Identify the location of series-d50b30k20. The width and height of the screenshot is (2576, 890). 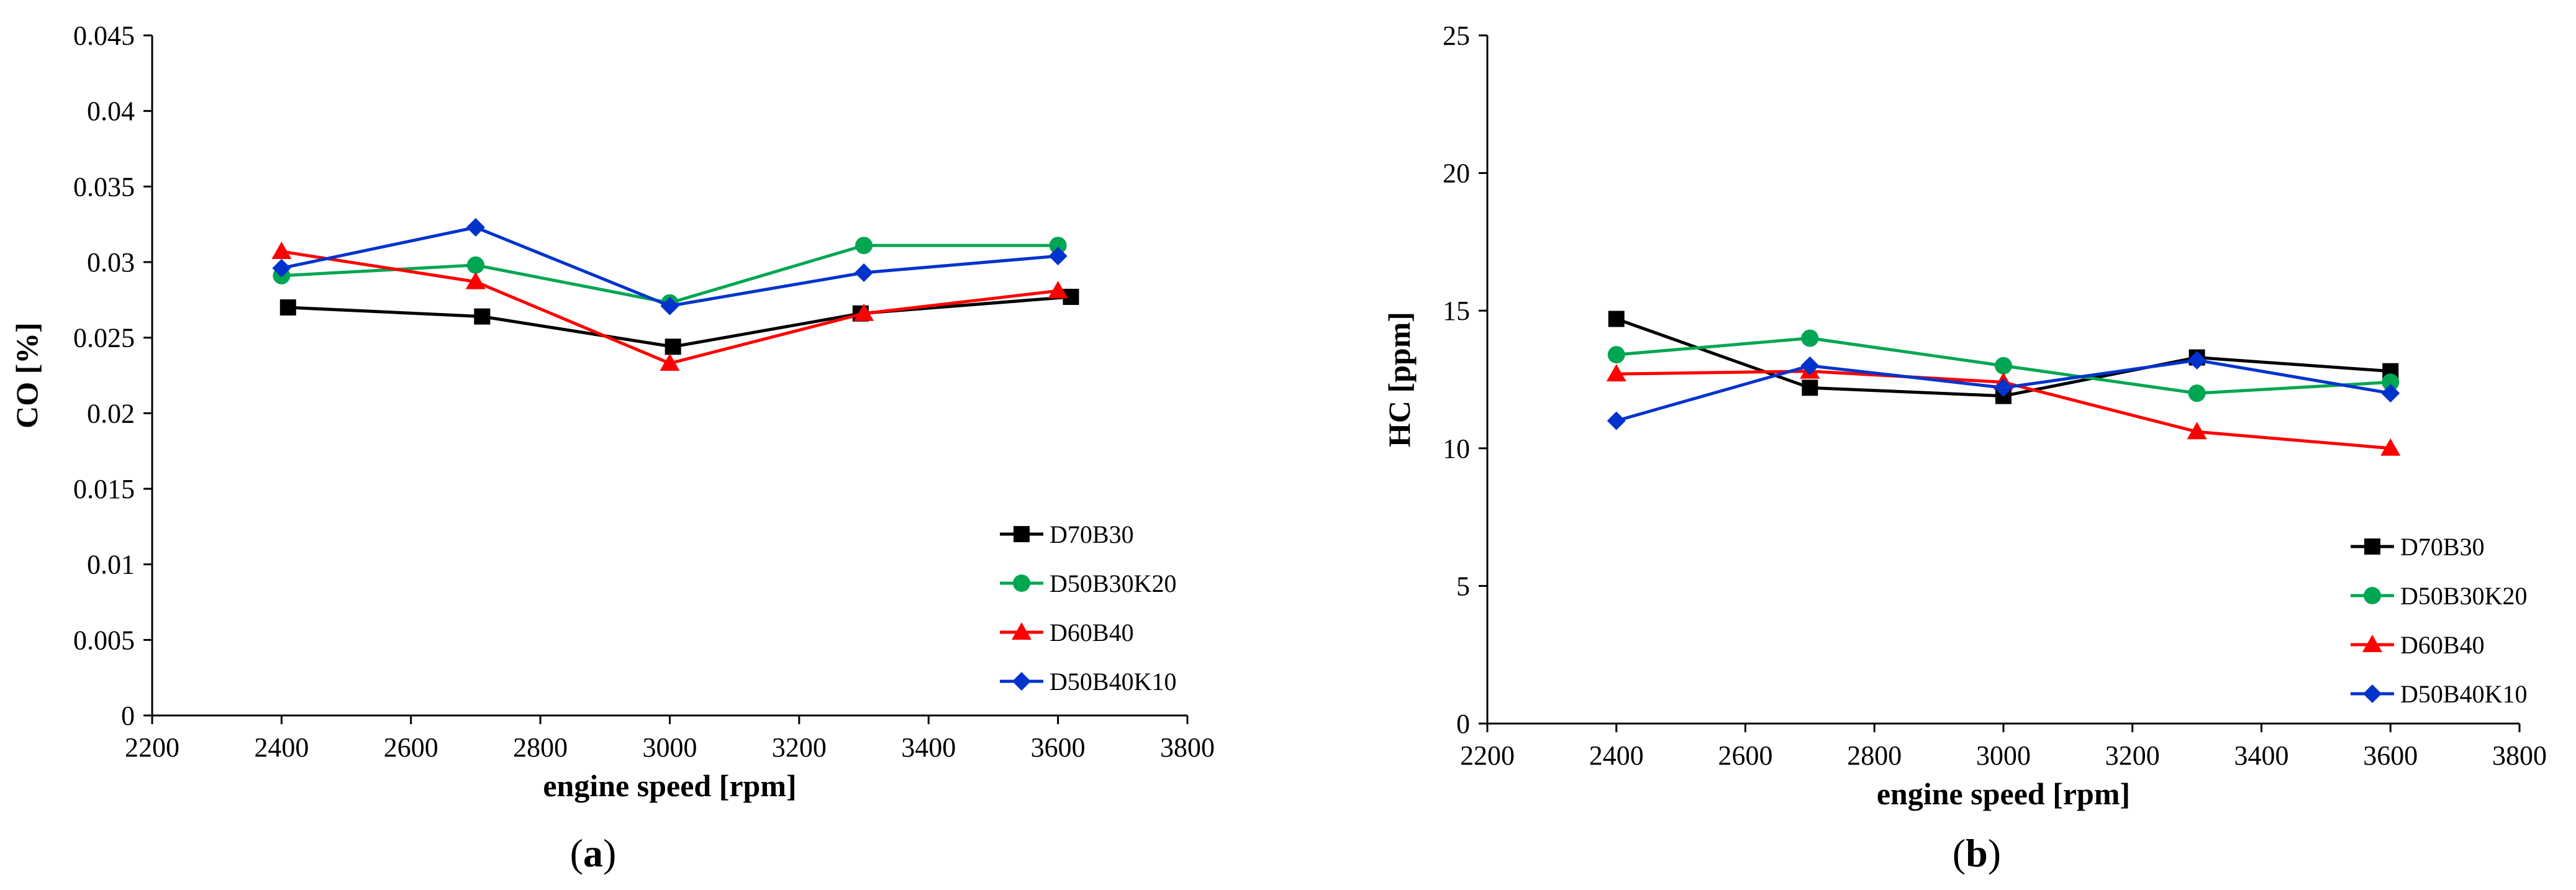
(2003, 365).